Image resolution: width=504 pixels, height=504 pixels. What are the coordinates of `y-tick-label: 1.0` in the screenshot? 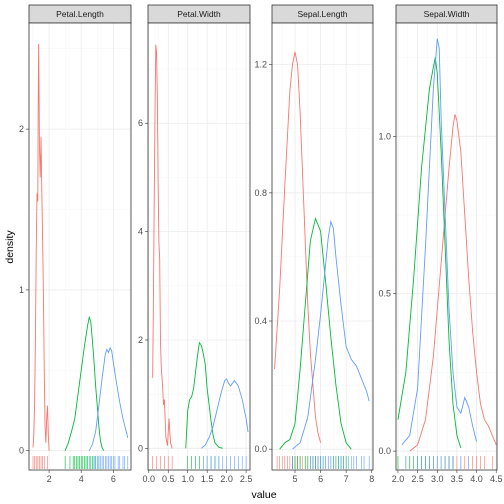 It's located at (384, 136).